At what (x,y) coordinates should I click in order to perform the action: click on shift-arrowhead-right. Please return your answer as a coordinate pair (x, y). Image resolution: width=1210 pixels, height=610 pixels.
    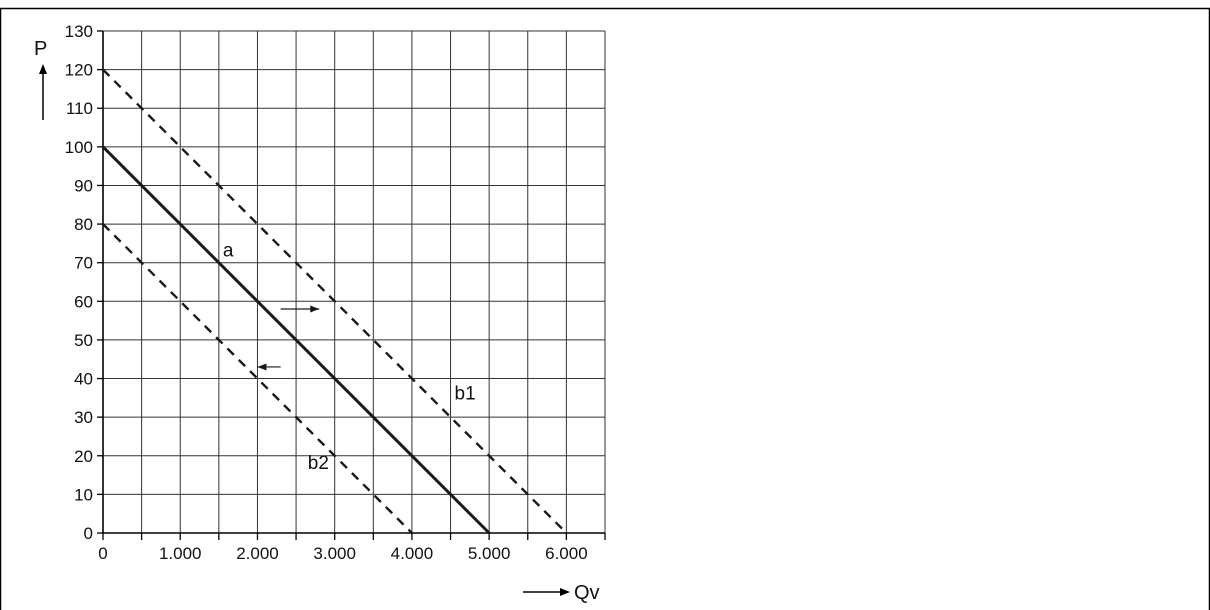
    Looking at the image, I should click on (315, 309).